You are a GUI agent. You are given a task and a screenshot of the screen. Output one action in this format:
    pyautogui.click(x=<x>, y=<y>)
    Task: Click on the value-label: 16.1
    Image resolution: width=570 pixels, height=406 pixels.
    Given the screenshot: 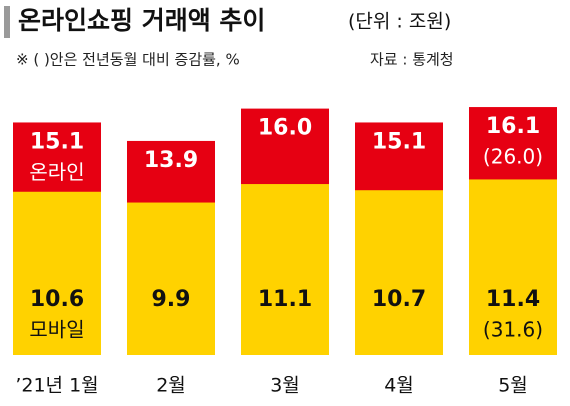 What is the action you would take?
    pyautogui.click(x=513, y=126)
    